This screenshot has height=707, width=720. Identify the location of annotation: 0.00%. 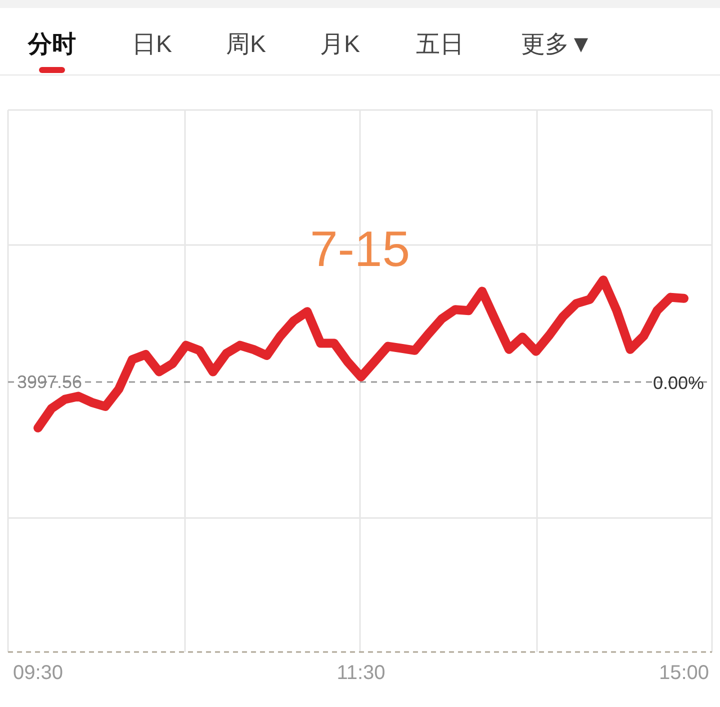
(678, 383).